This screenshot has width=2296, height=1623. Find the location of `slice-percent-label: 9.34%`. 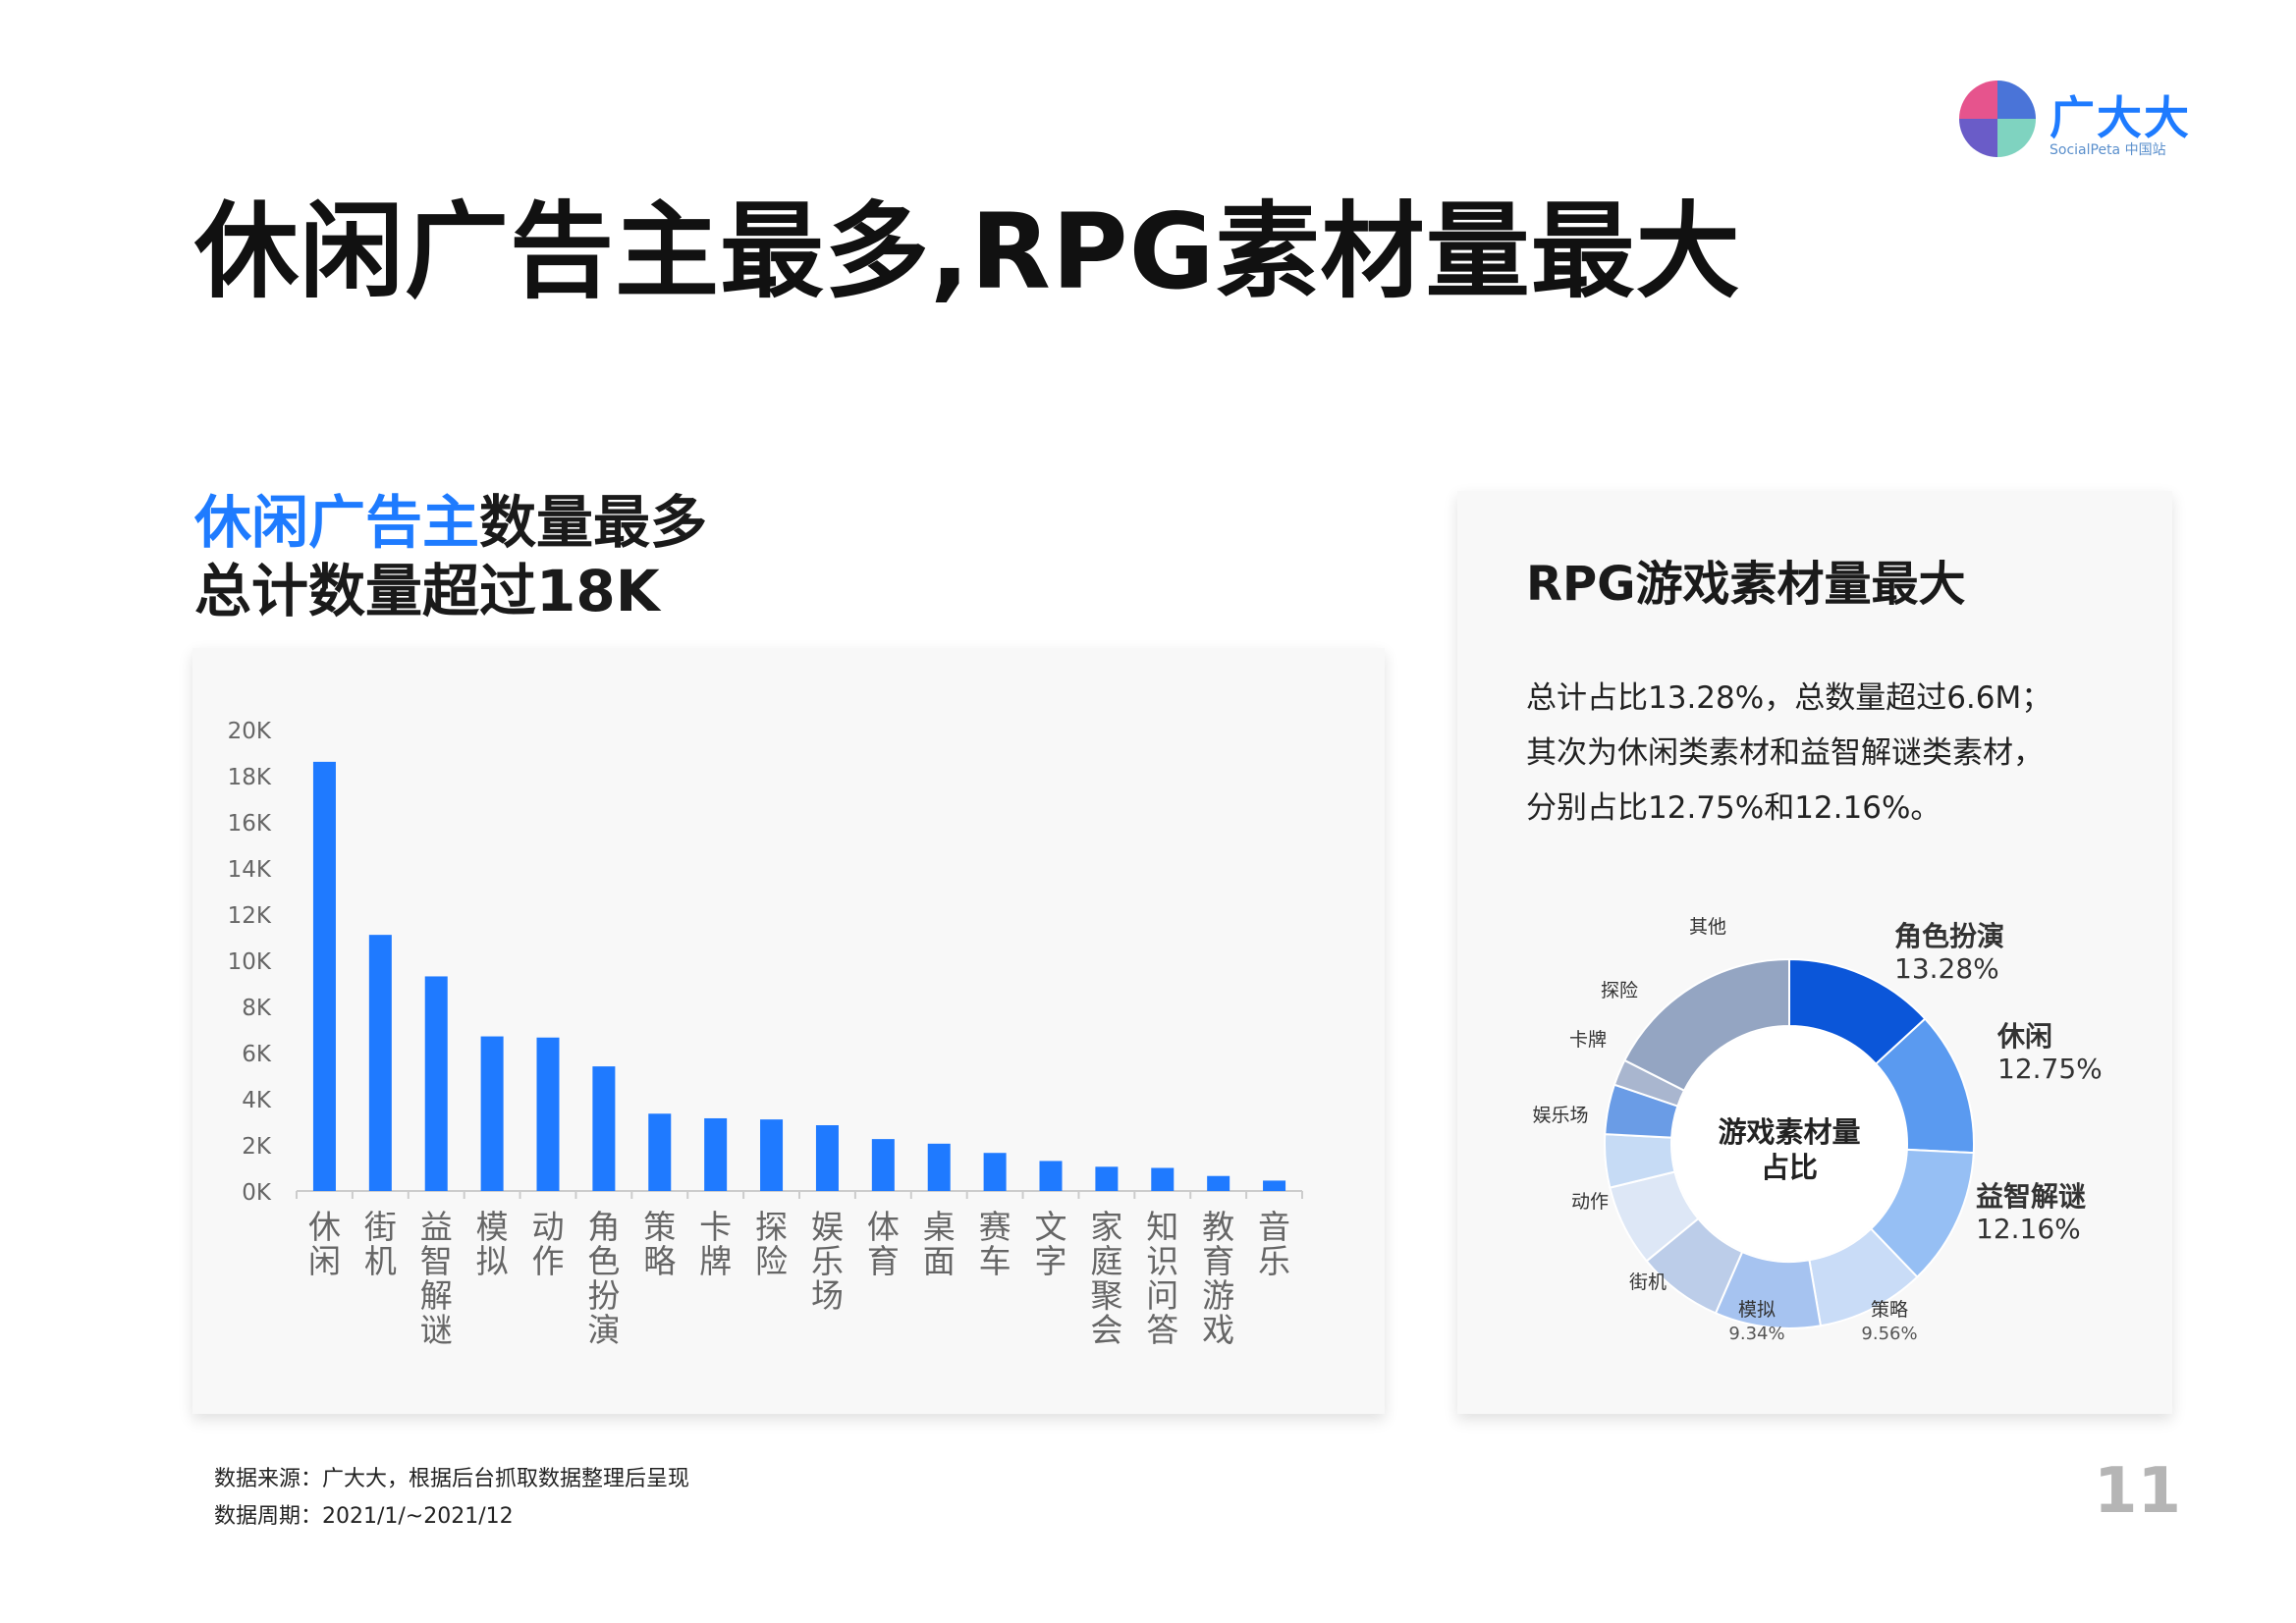

slice-percent-label: 9.34% is located at coordinates (1756, 1334).